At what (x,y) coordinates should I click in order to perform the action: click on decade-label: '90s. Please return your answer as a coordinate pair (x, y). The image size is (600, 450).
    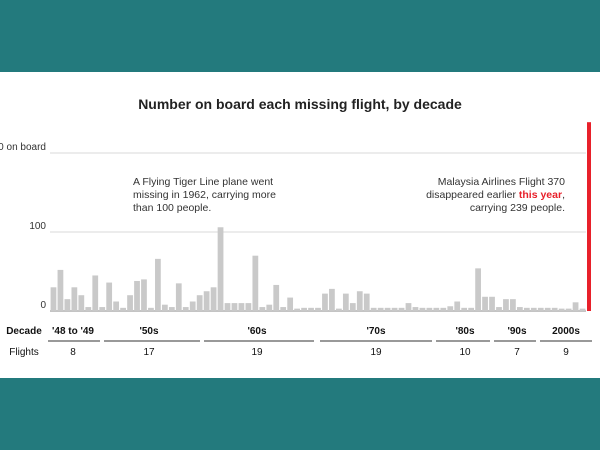
    Looking at the image, I should click on (517, 331).